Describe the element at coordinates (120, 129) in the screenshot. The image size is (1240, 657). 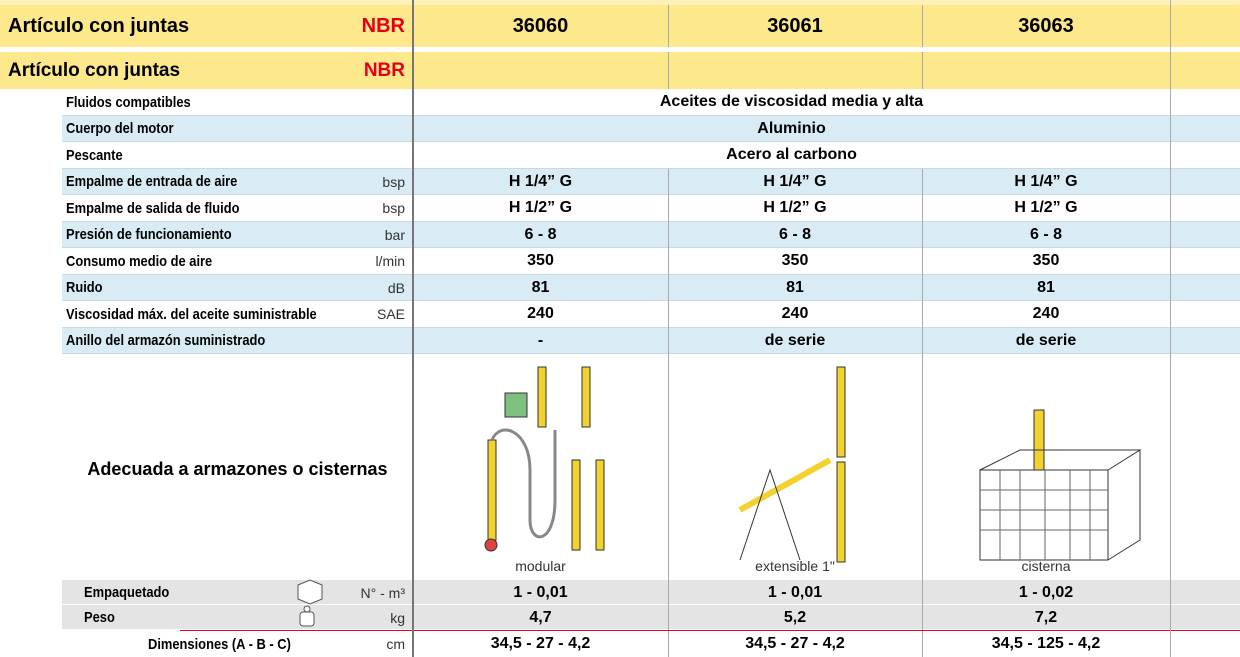
I see `spec-label: Cuerpo del motor` at that location.